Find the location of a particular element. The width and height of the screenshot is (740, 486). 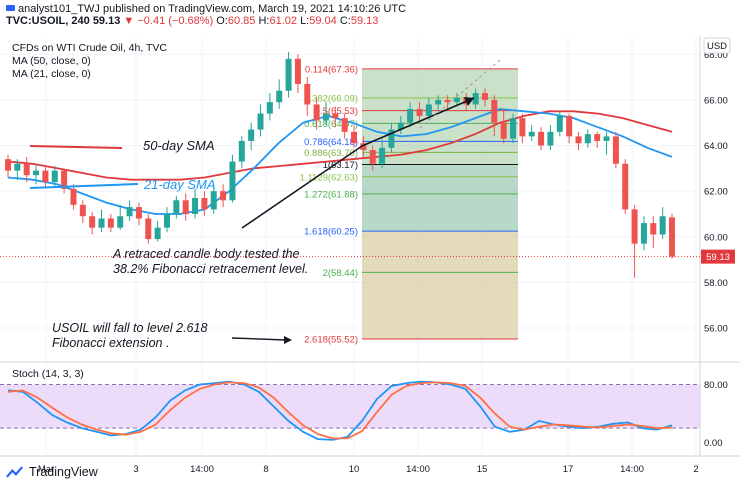

currency-button is located at coordinates (717, 45).